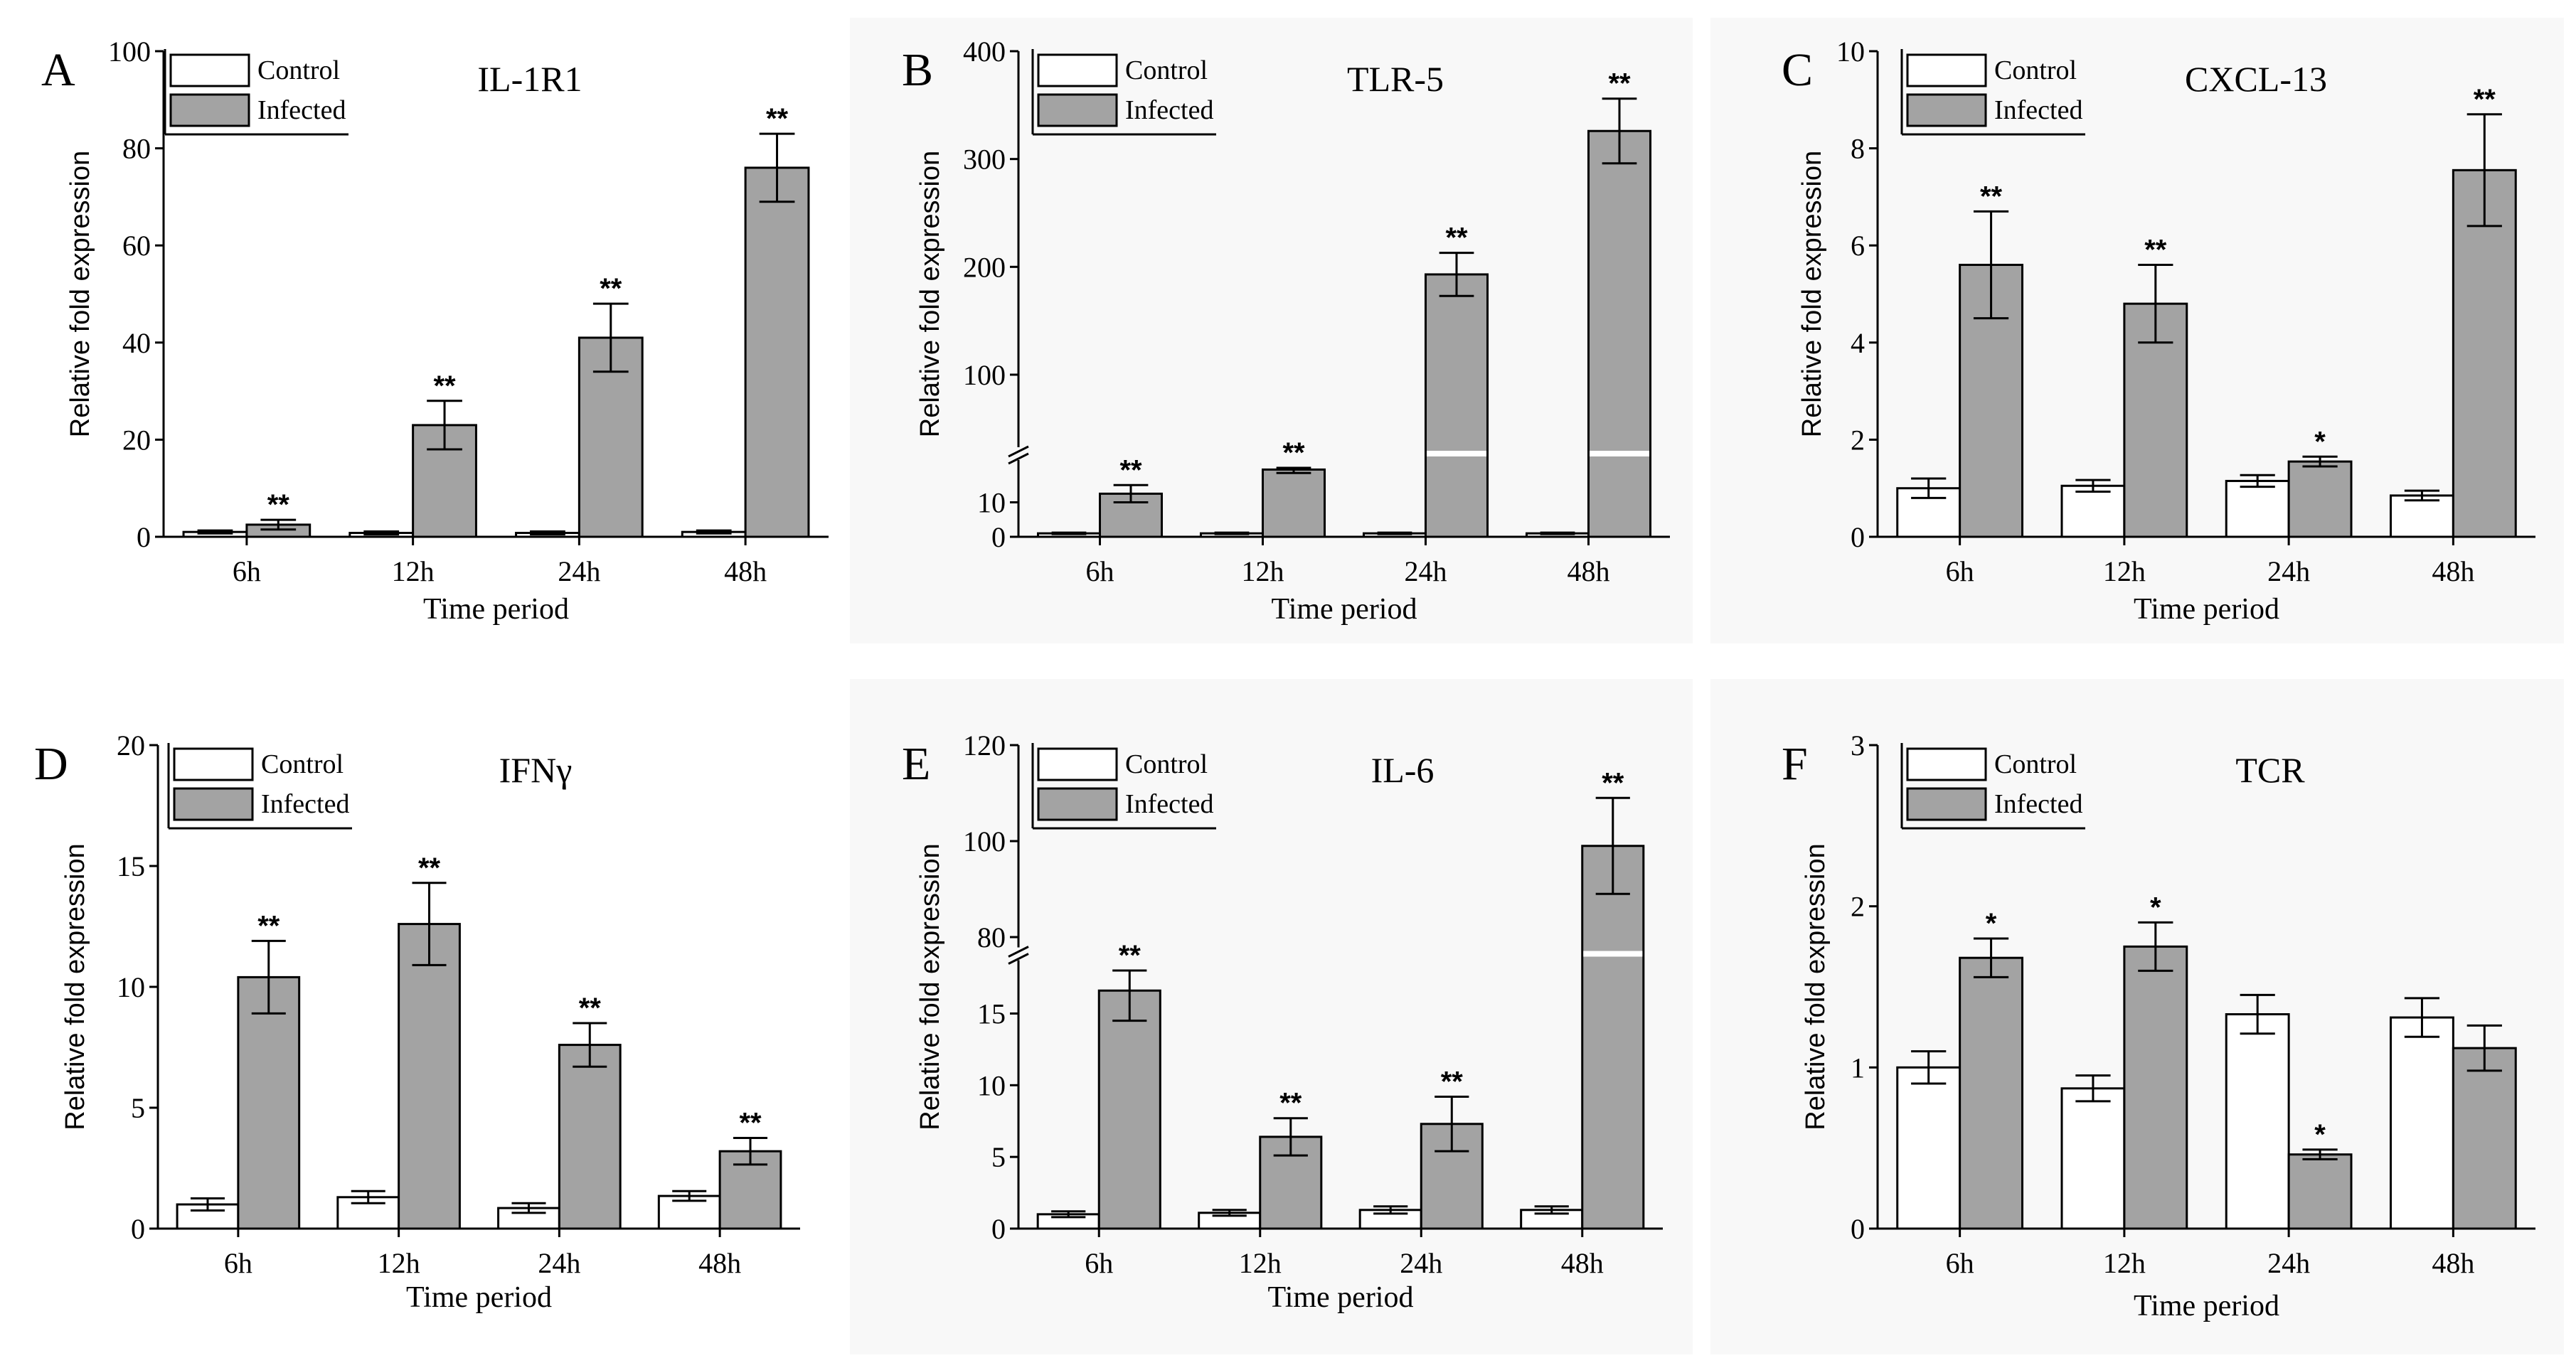 The image size is (2576, 1358). I want to click on bar-control-48h, so click(2422, 516).